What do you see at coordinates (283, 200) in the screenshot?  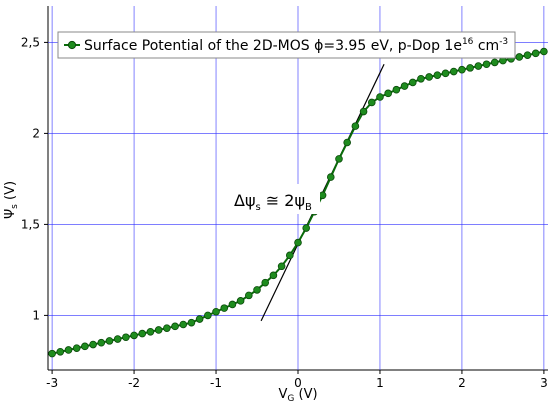 I see `annotation-middle: ≅ 2ψ` at bounding box center [283, 200].